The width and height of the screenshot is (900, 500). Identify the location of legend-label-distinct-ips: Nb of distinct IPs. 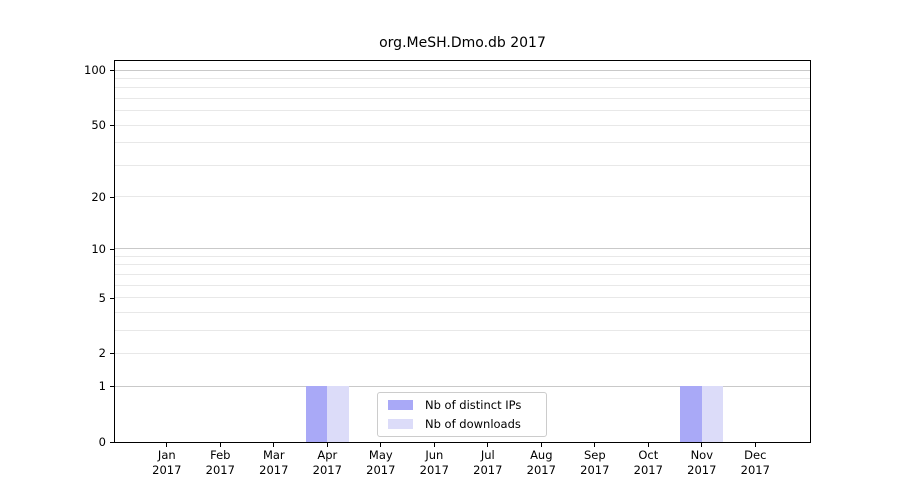
(473, 405).